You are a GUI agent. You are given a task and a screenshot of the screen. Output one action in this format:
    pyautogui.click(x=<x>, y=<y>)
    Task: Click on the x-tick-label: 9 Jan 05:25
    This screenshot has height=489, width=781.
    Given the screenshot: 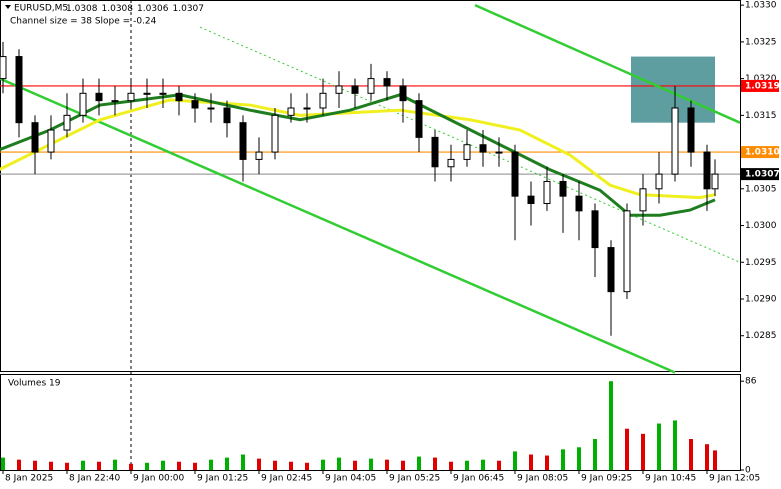 What is the action you would take?
    pyautogui.click(x=414, y=479)
    